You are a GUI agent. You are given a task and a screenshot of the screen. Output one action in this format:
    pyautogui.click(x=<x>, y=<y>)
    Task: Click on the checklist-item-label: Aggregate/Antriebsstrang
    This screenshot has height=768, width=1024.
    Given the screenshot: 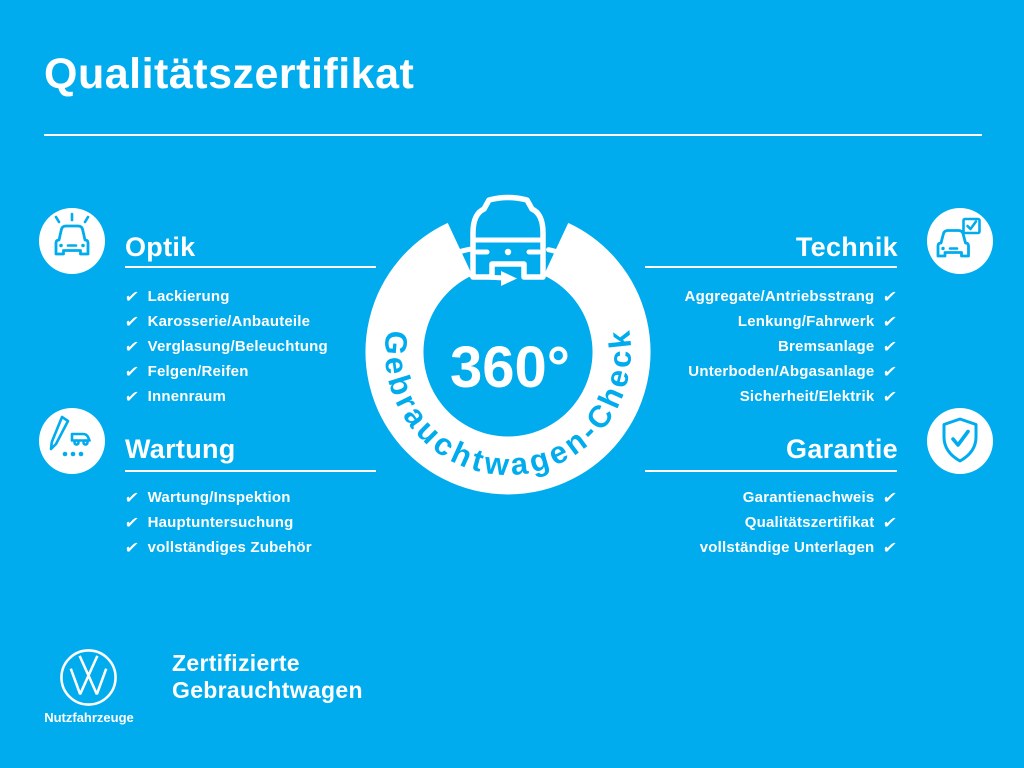 What is the action you would take?
    pyautogui.click(x=779, y=296)
    